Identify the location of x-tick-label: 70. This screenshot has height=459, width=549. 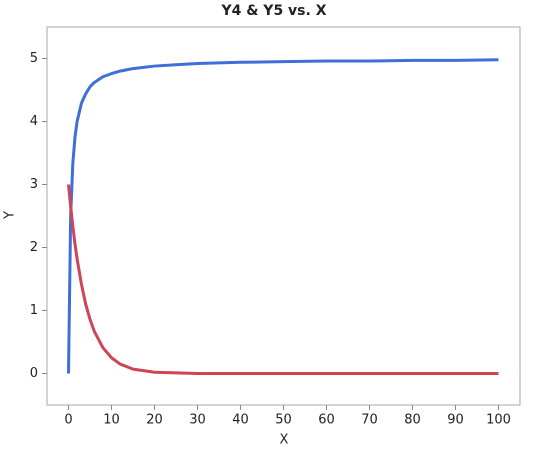
(369, 420).